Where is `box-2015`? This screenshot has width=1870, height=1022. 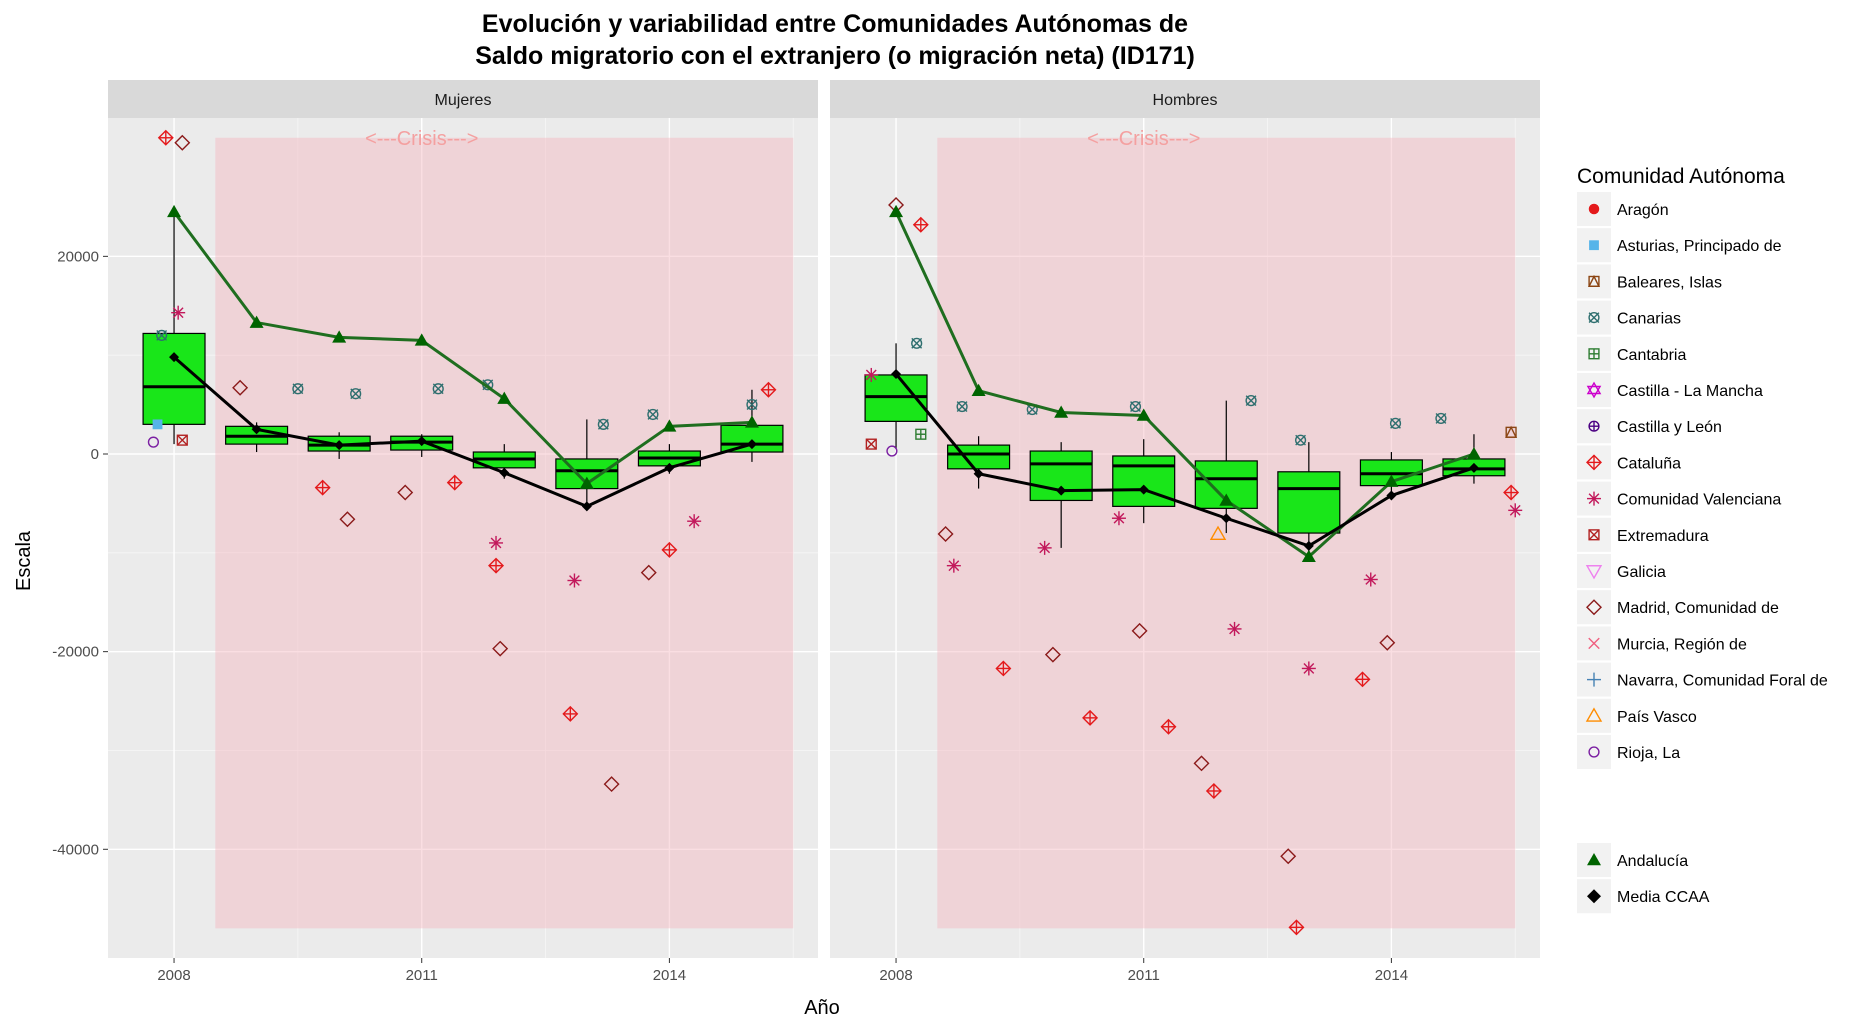 box-2015 is located at coordinates (752, 425).